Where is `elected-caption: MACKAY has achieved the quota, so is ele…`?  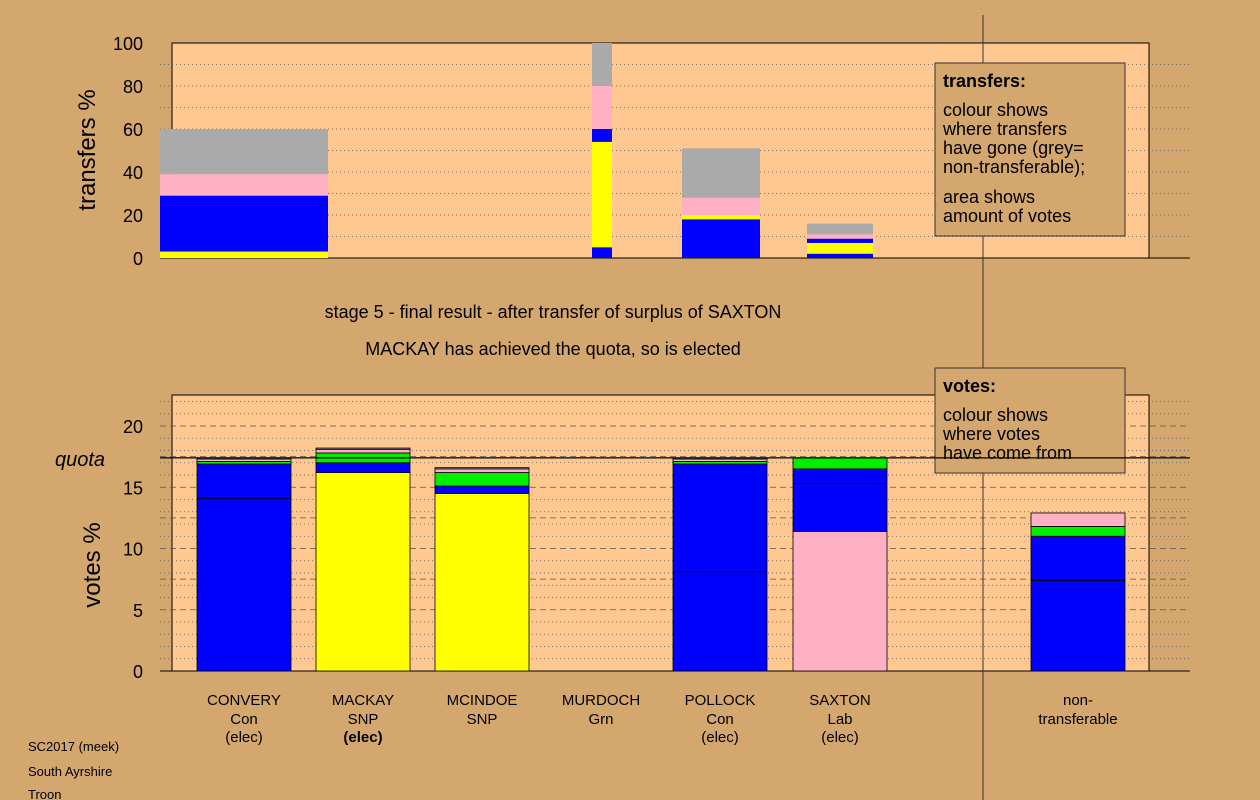 elected-caption: MACKAY has achieved the quota, so is ele… is located at coordinates (553, 349).